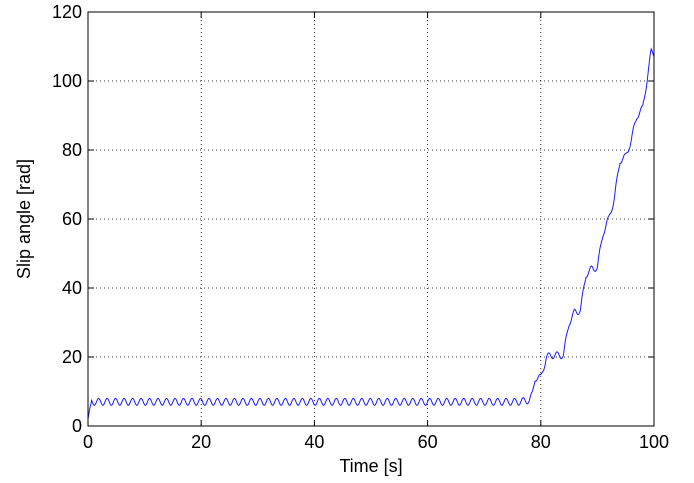  I want to click on x-tick-label: 0, so click(88, 442).